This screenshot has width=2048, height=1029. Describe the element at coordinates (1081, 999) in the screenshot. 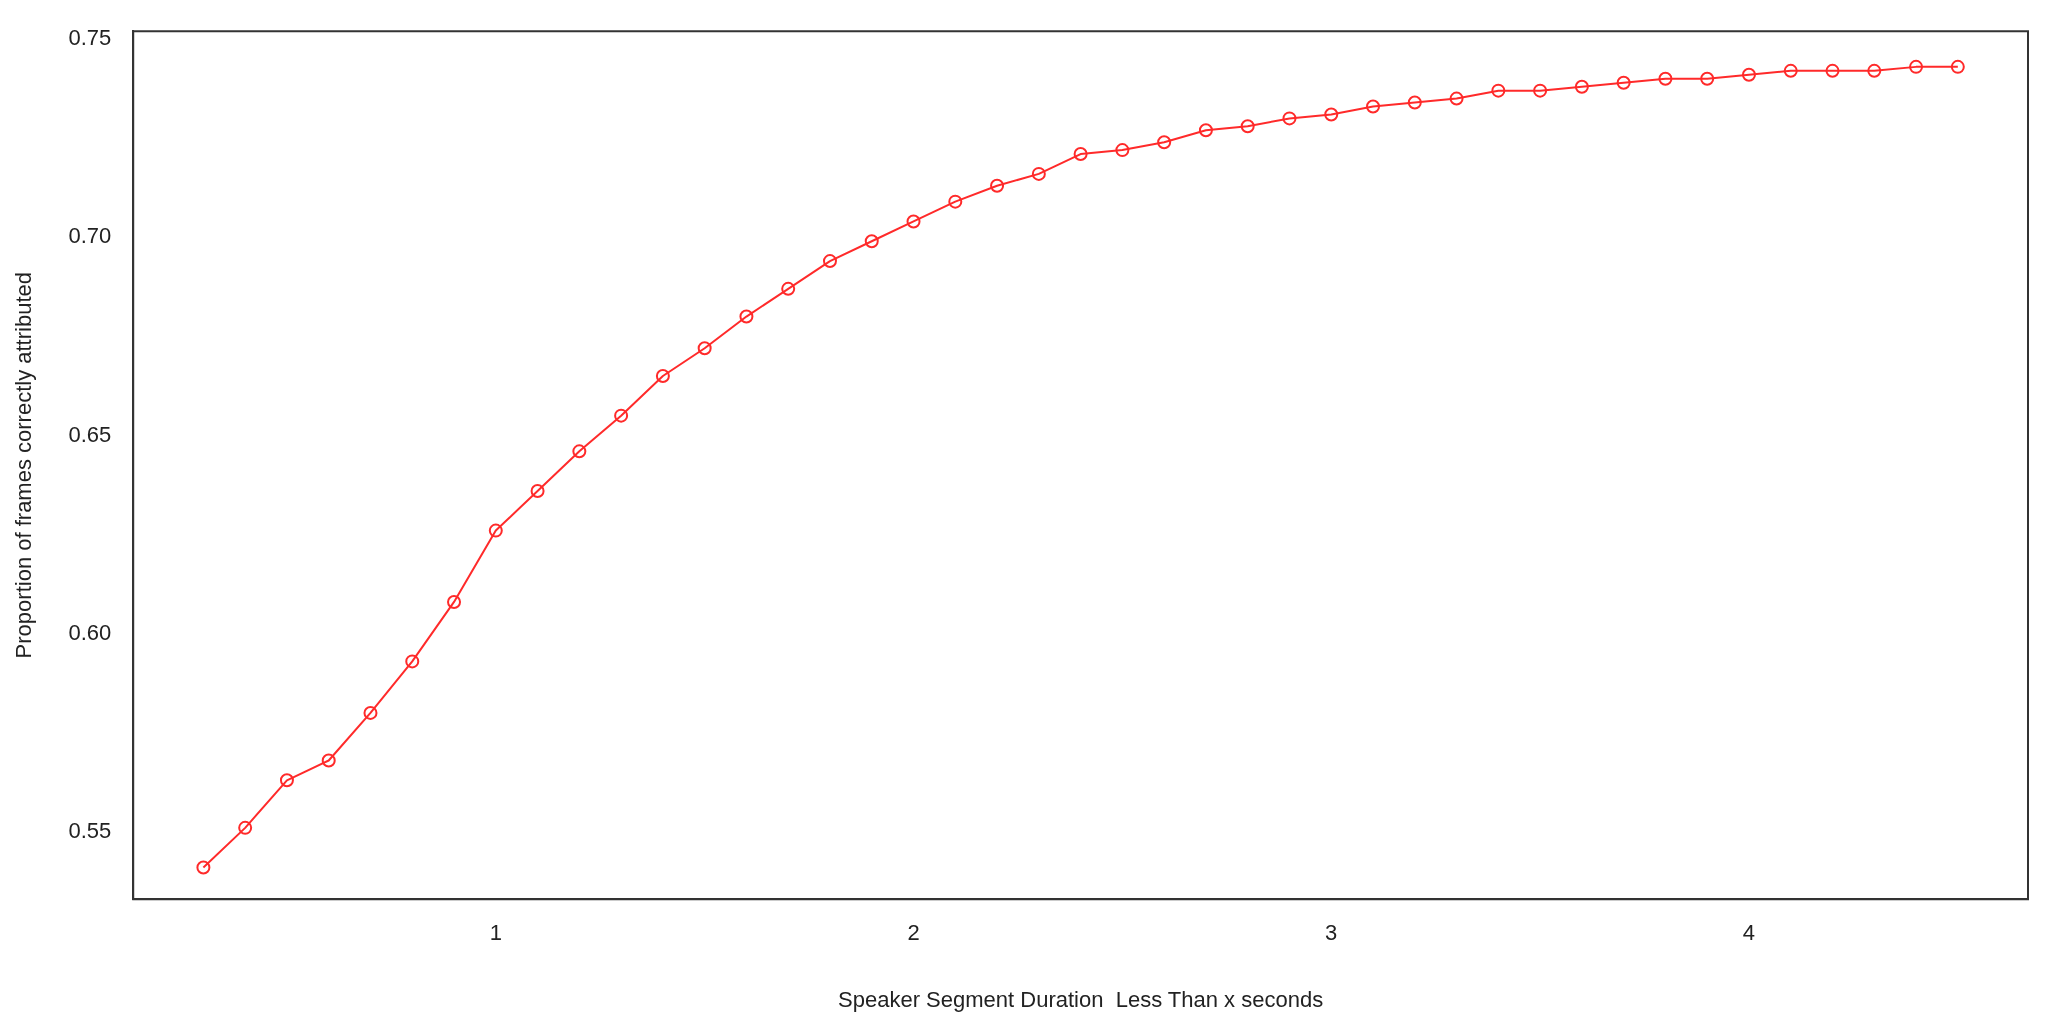

I see `x-axis-title: Speaker Segment Duration Less Than x seconds` at that location.